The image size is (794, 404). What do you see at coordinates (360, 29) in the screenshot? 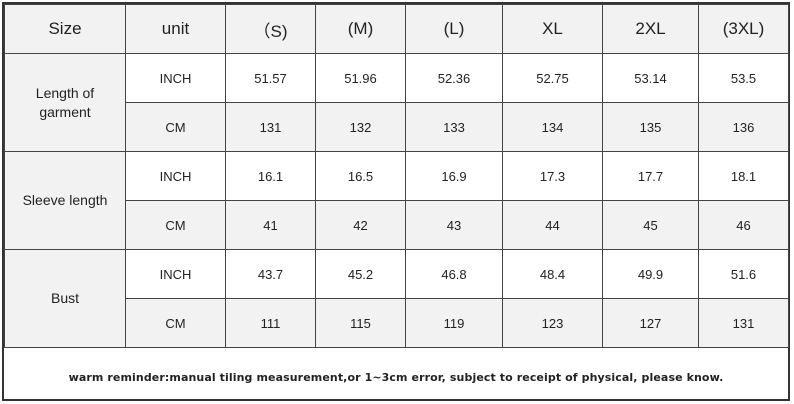
I see `header-m: (M)` at bounding box center [360, 29].